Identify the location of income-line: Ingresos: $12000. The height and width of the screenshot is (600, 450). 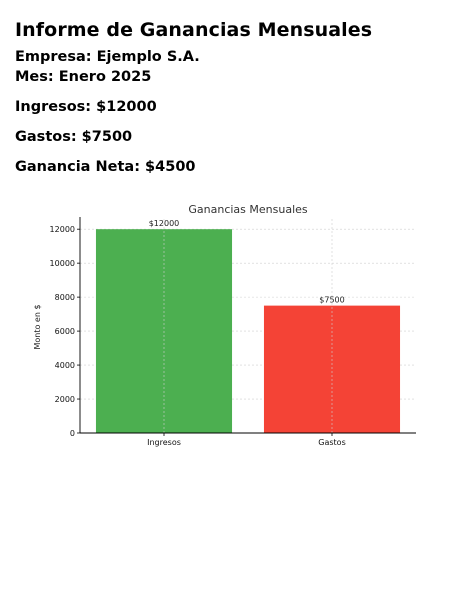
(86, 107).